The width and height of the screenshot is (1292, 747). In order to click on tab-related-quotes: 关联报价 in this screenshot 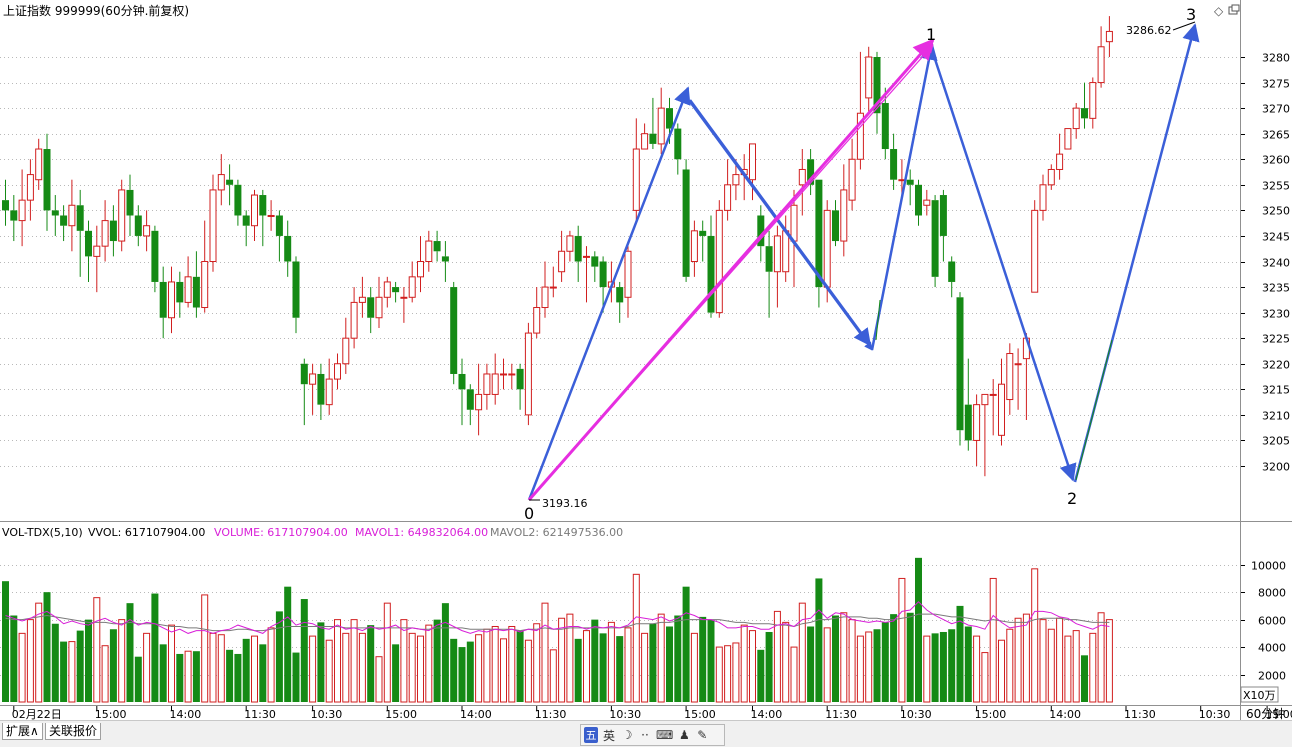, I will do `click(73, 731)`.